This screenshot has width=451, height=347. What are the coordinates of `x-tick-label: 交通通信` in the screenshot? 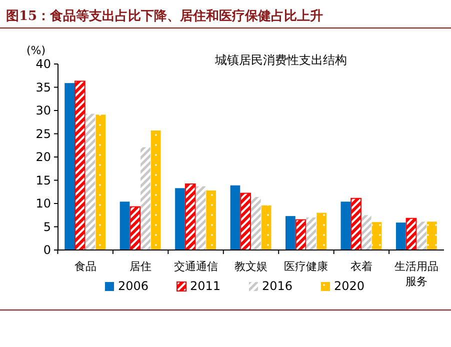 It's located at (196, 266).